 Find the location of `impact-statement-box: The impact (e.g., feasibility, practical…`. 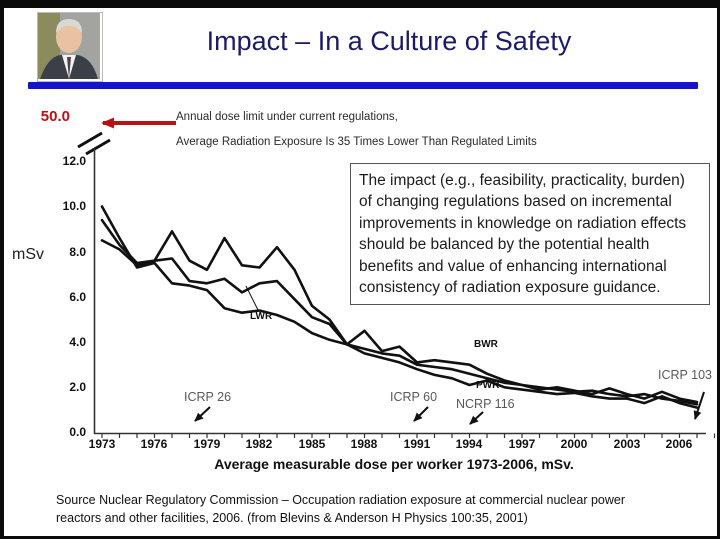

impact-statement-box: The impact (e.g., feasibility, practical… is located at coordinates (530, 234).